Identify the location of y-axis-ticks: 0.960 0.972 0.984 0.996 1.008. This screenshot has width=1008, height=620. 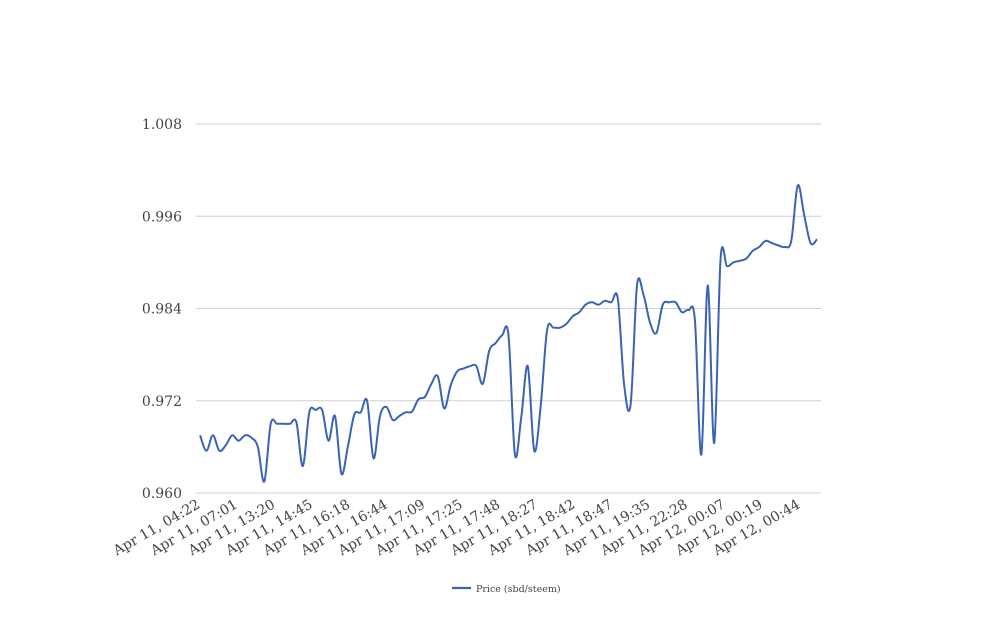
(162, 309).